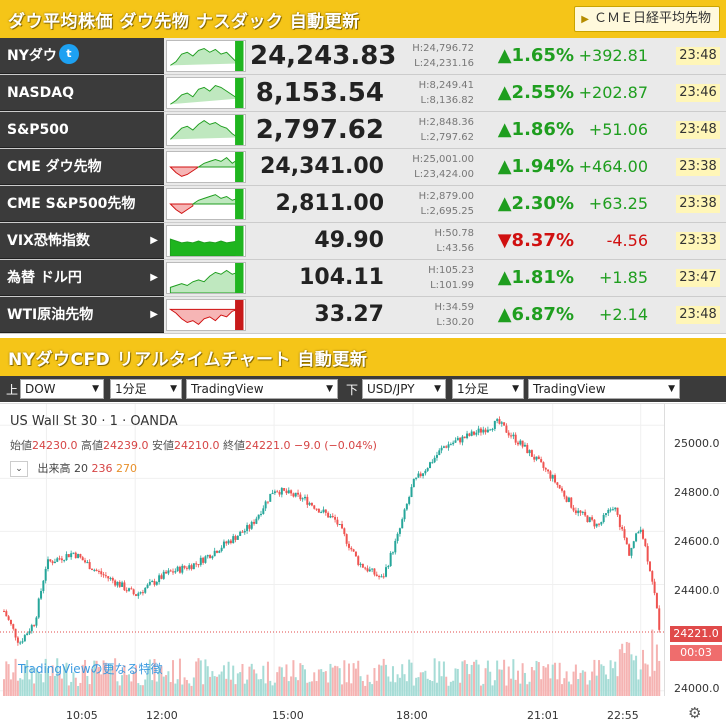 This screenshot has width=726, height=723. What do you see at coordinates (82, 130) in the screenshot?
I see `ticker-name: S&P500` at bounding box center [82, 130].